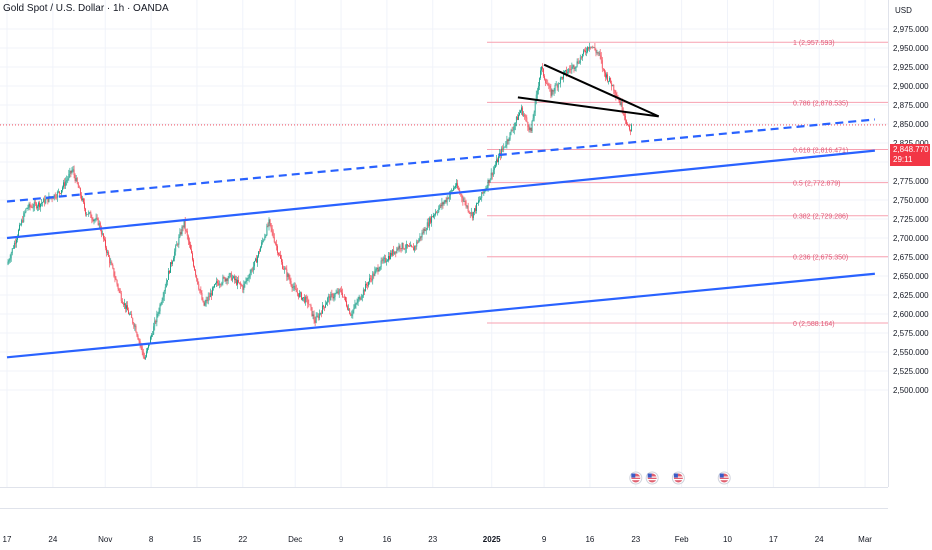 Image resolution: width=932 pixels, height=550 pixels. What do you see at coordinates (911, 295) in the screenshot?
I see `price-tick-label: 2,625.000` at bounding box center [911, 295].